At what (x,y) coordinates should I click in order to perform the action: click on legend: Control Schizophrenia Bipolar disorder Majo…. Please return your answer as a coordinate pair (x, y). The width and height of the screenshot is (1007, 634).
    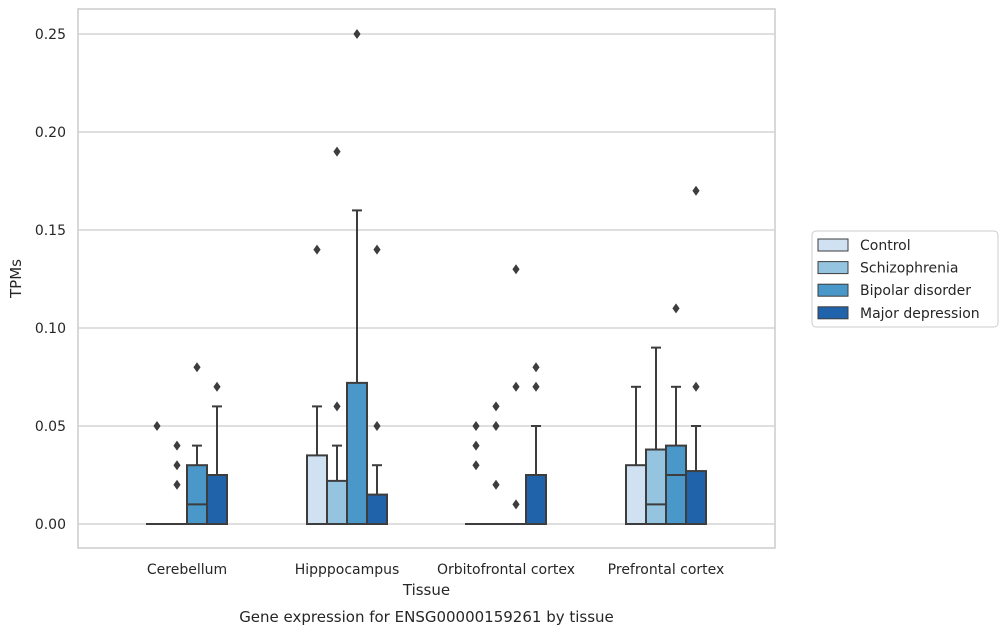
    Looking at the image, I should click on (905, 279).